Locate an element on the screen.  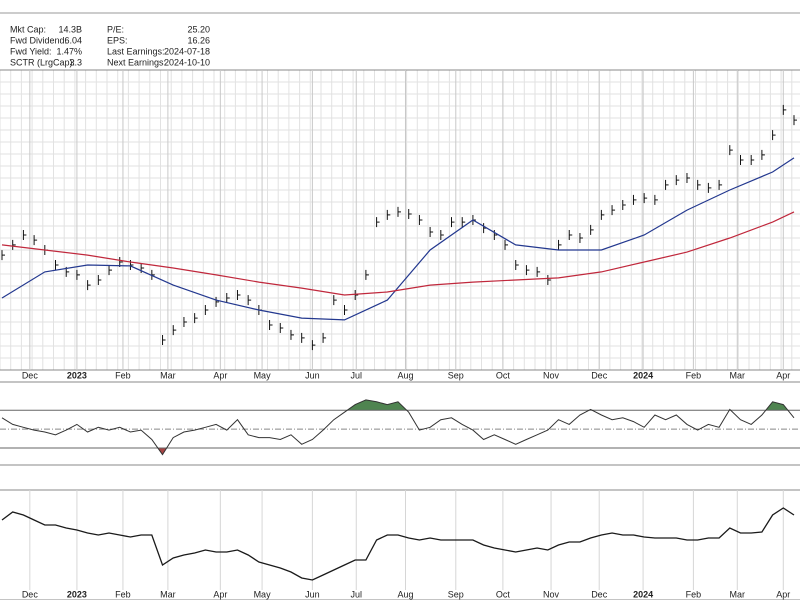
info-label: Fwd Yield: is located at coordinates (31, 51).